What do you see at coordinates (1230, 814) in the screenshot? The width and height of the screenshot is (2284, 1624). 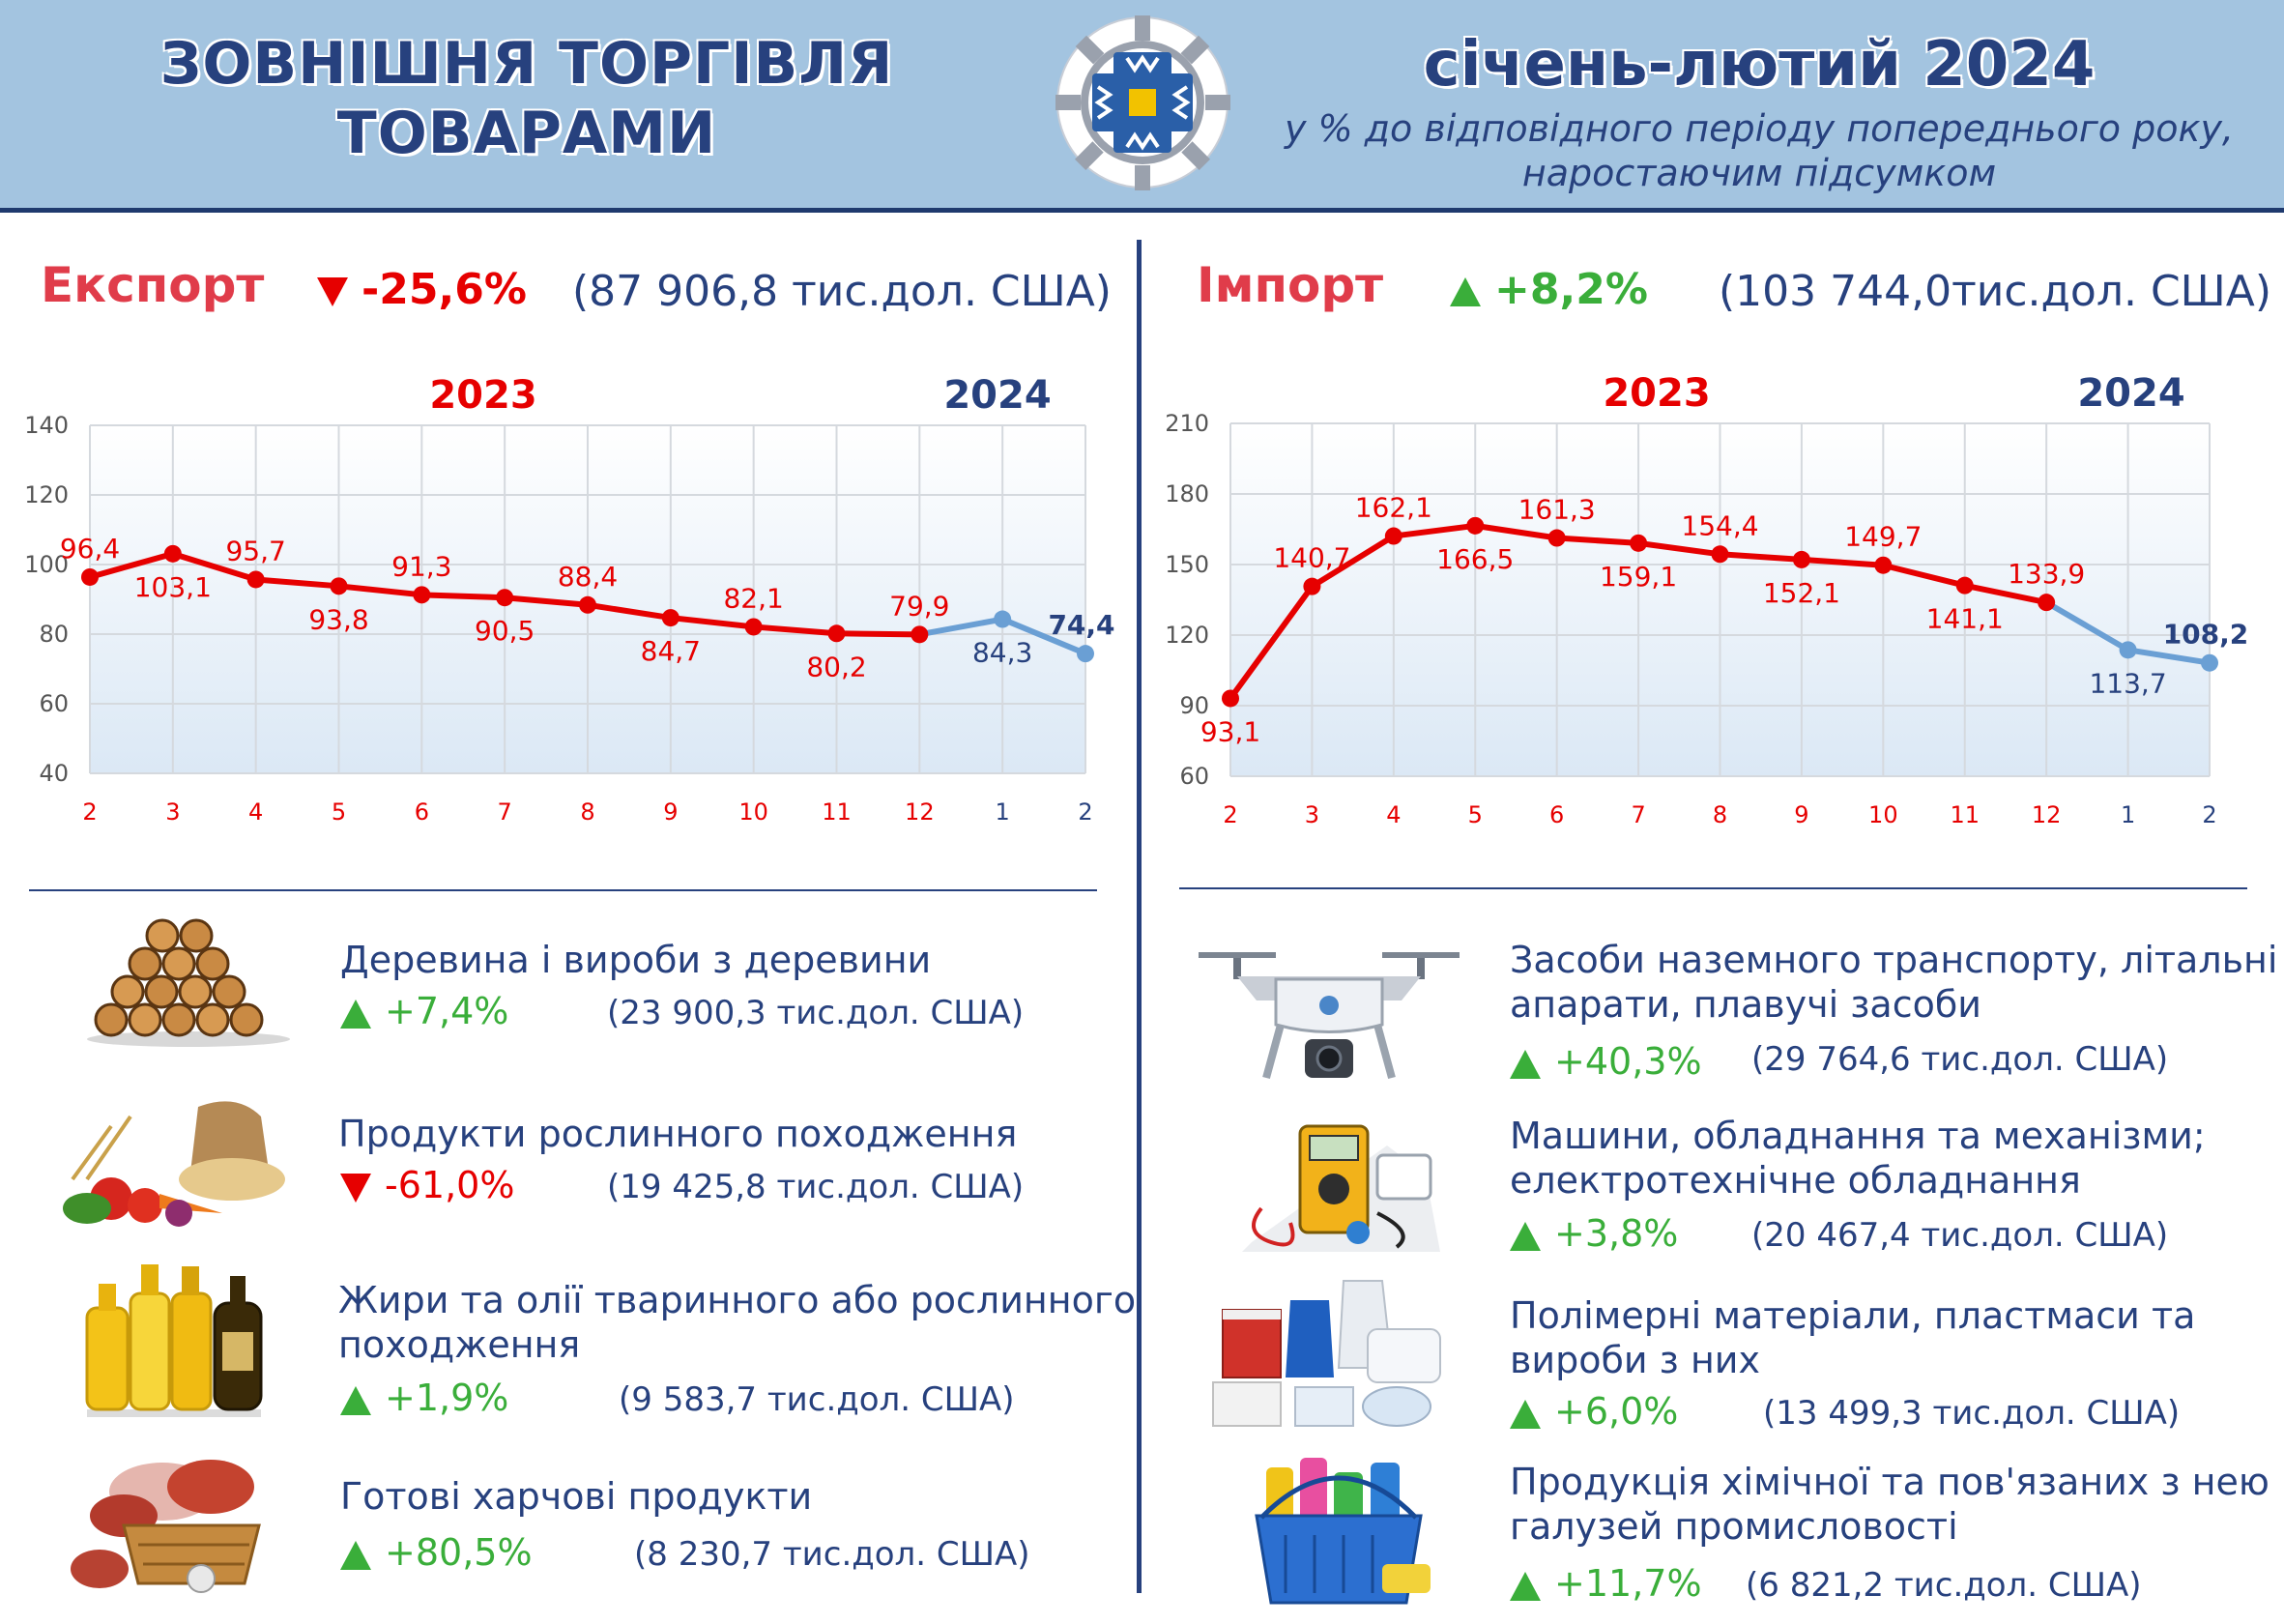 I see `x-tick-label: 2` at bounding box center [1230, 814].